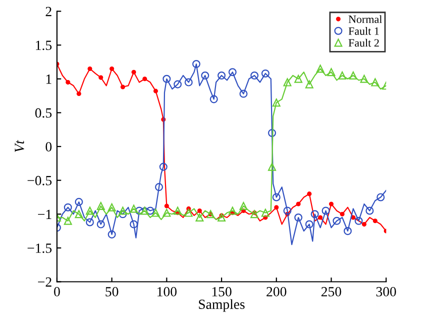  I want to click on y-tick-label: 2, so click(49, 11).